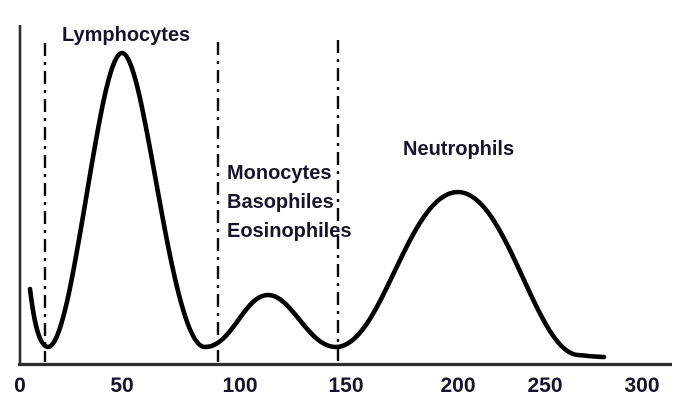  I want to click on label-lymphocytes: Lymphocytes, so click(126, 35).